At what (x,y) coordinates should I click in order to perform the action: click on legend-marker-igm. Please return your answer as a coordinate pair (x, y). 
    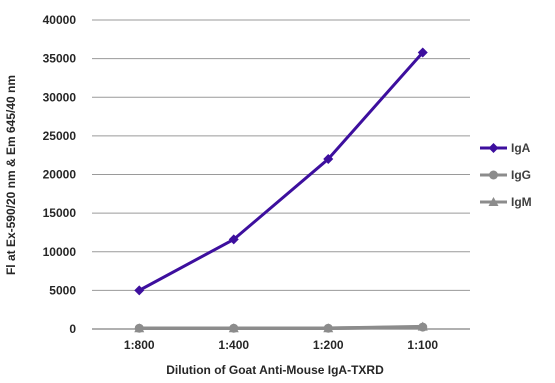
    Looking at the image, I should click on (493, 201).